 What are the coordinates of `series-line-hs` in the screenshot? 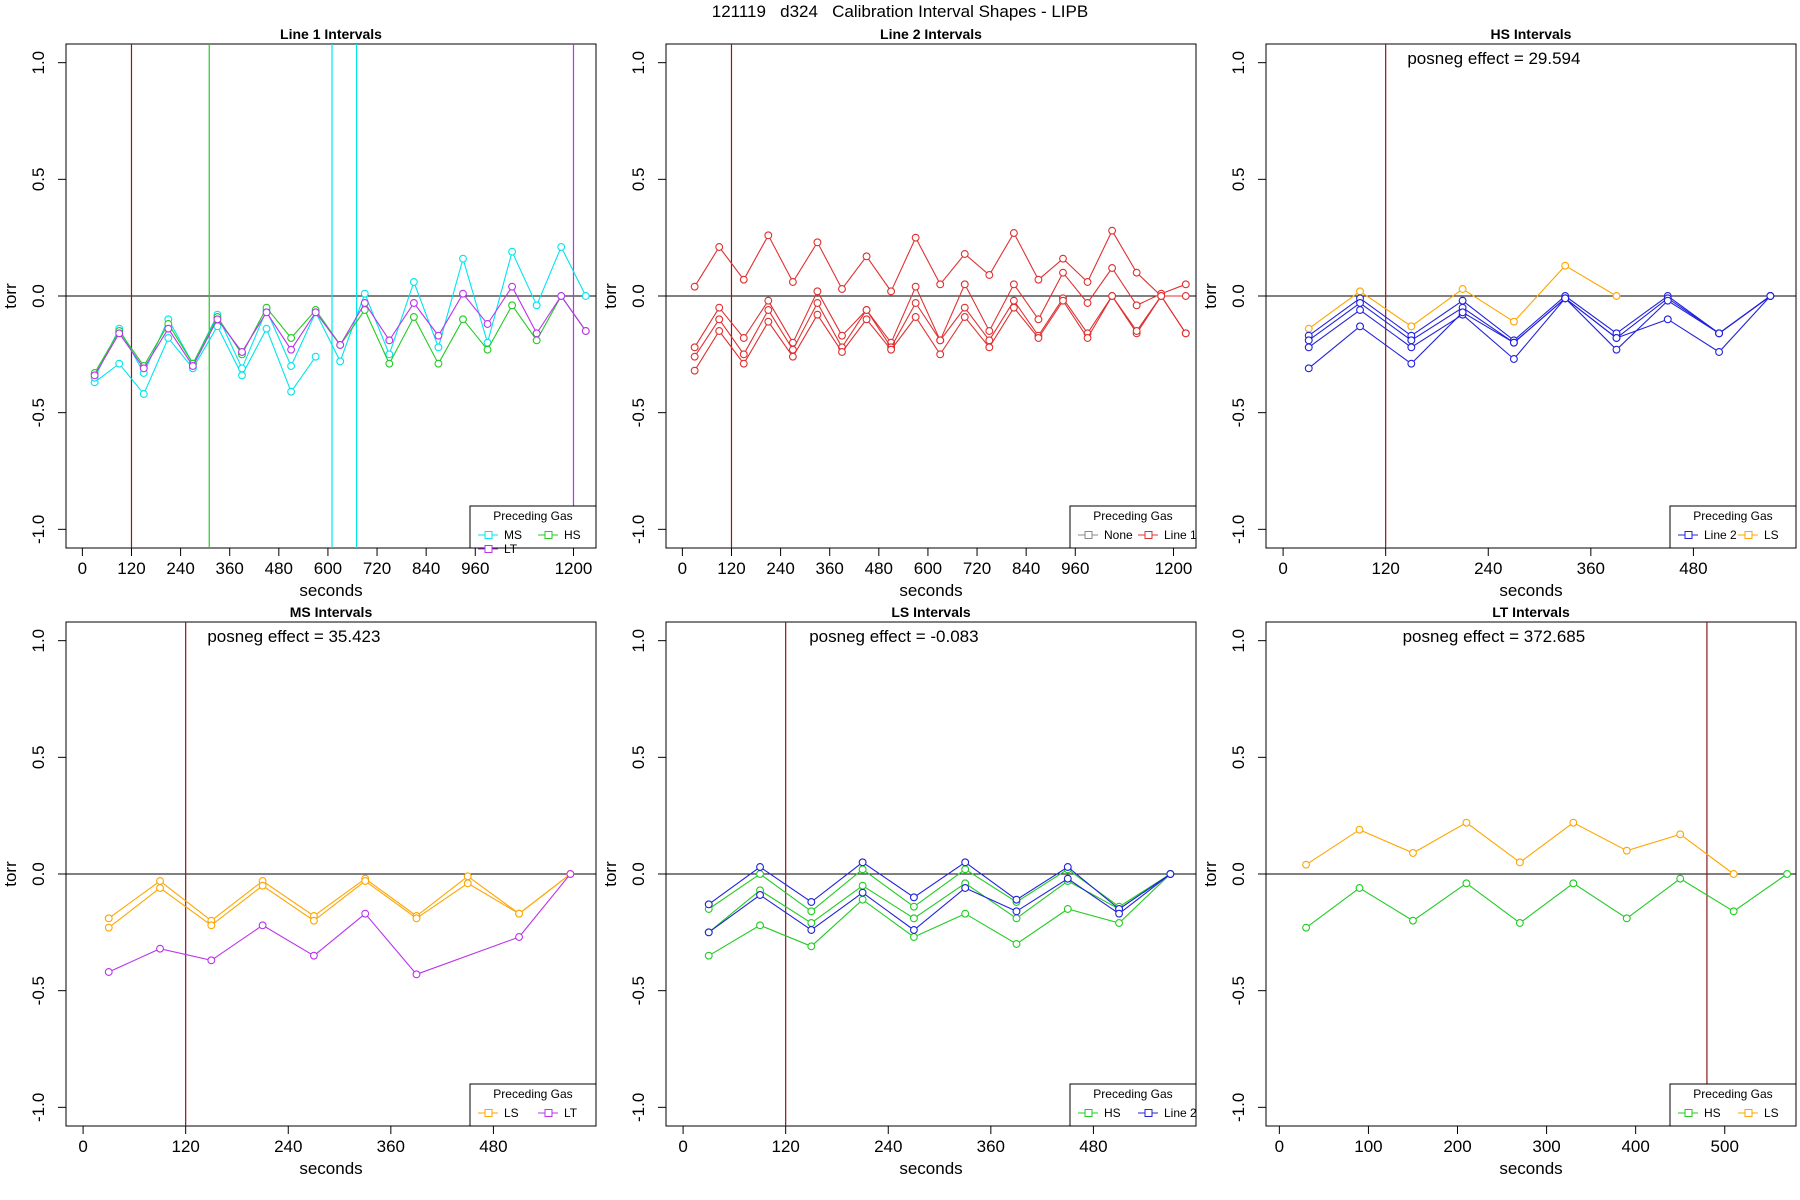 It's located at (939, 903).